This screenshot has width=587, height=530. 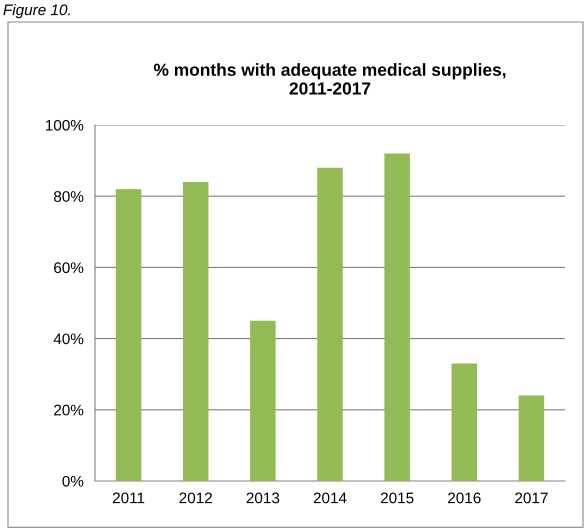 What do you see at coordinates (531, 498) in the screenshot?
I see `x-tick-label: 2017` at bounding box center [531, 498].